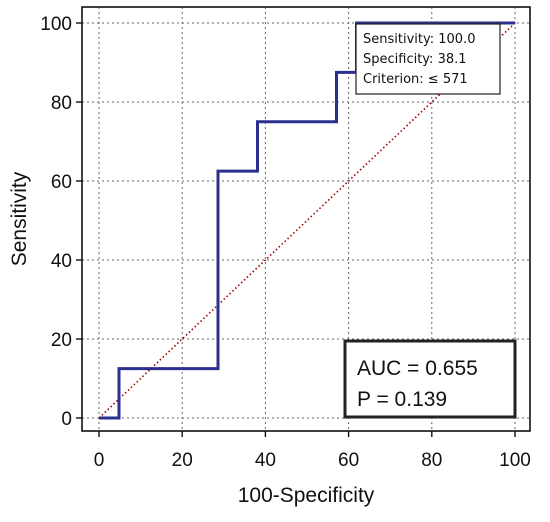 Image resolution: width=550 pixels, height=522 pixels. What do you see at coordinates (61, 103) in the screenshot?
I see `y-tick-label-4: 80` at bounding box center [61, 103].